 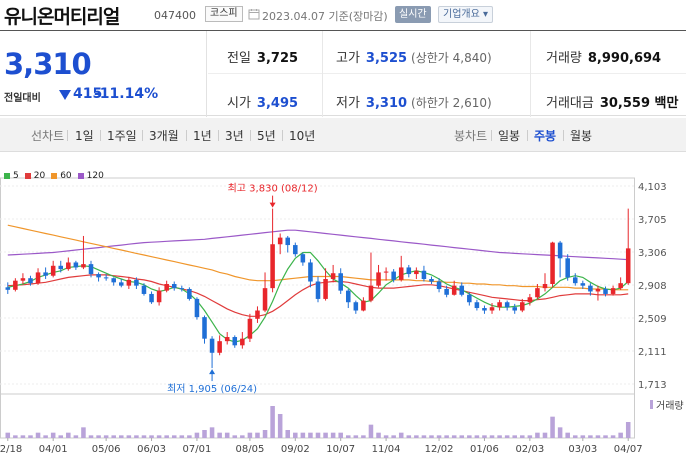 What do you see at coordinates (343, 135) in the screenshot?
I see `period-tabs: 선차트 1일 1주일 3개월 1년 3년 5년 10년 봉차트 일봉 주봉 월봉` at bounding box center [343, 135].